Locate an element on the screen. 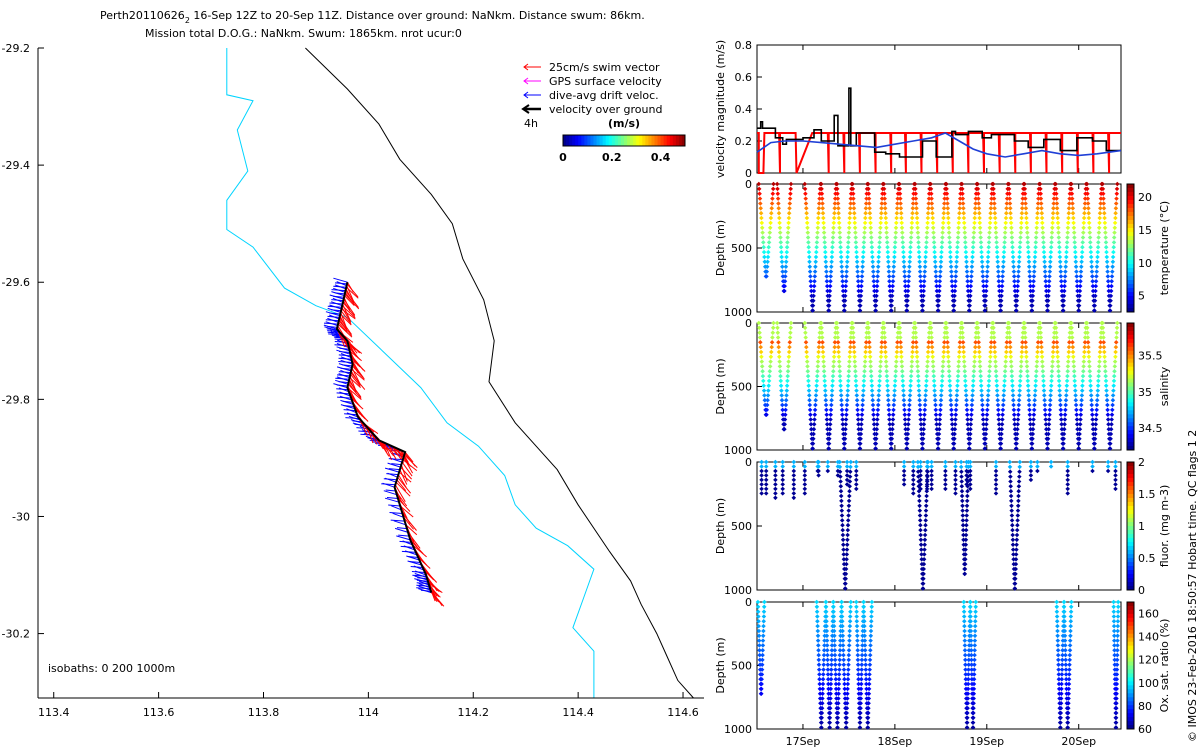 This screenshot has height=750, width=1200. series-velocity-over-ground is located at coordinates (939, 122).